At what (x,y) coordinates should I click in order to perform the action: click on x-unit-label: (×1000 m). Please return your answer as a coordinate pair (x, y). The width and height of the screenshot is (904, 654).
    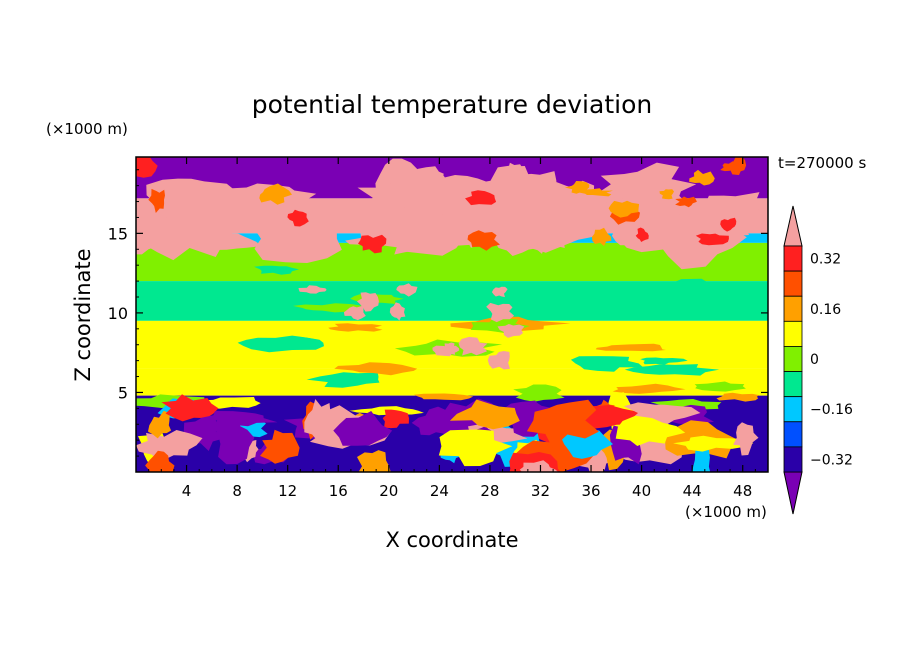
    Looking at the image, I should click on (726, 512).